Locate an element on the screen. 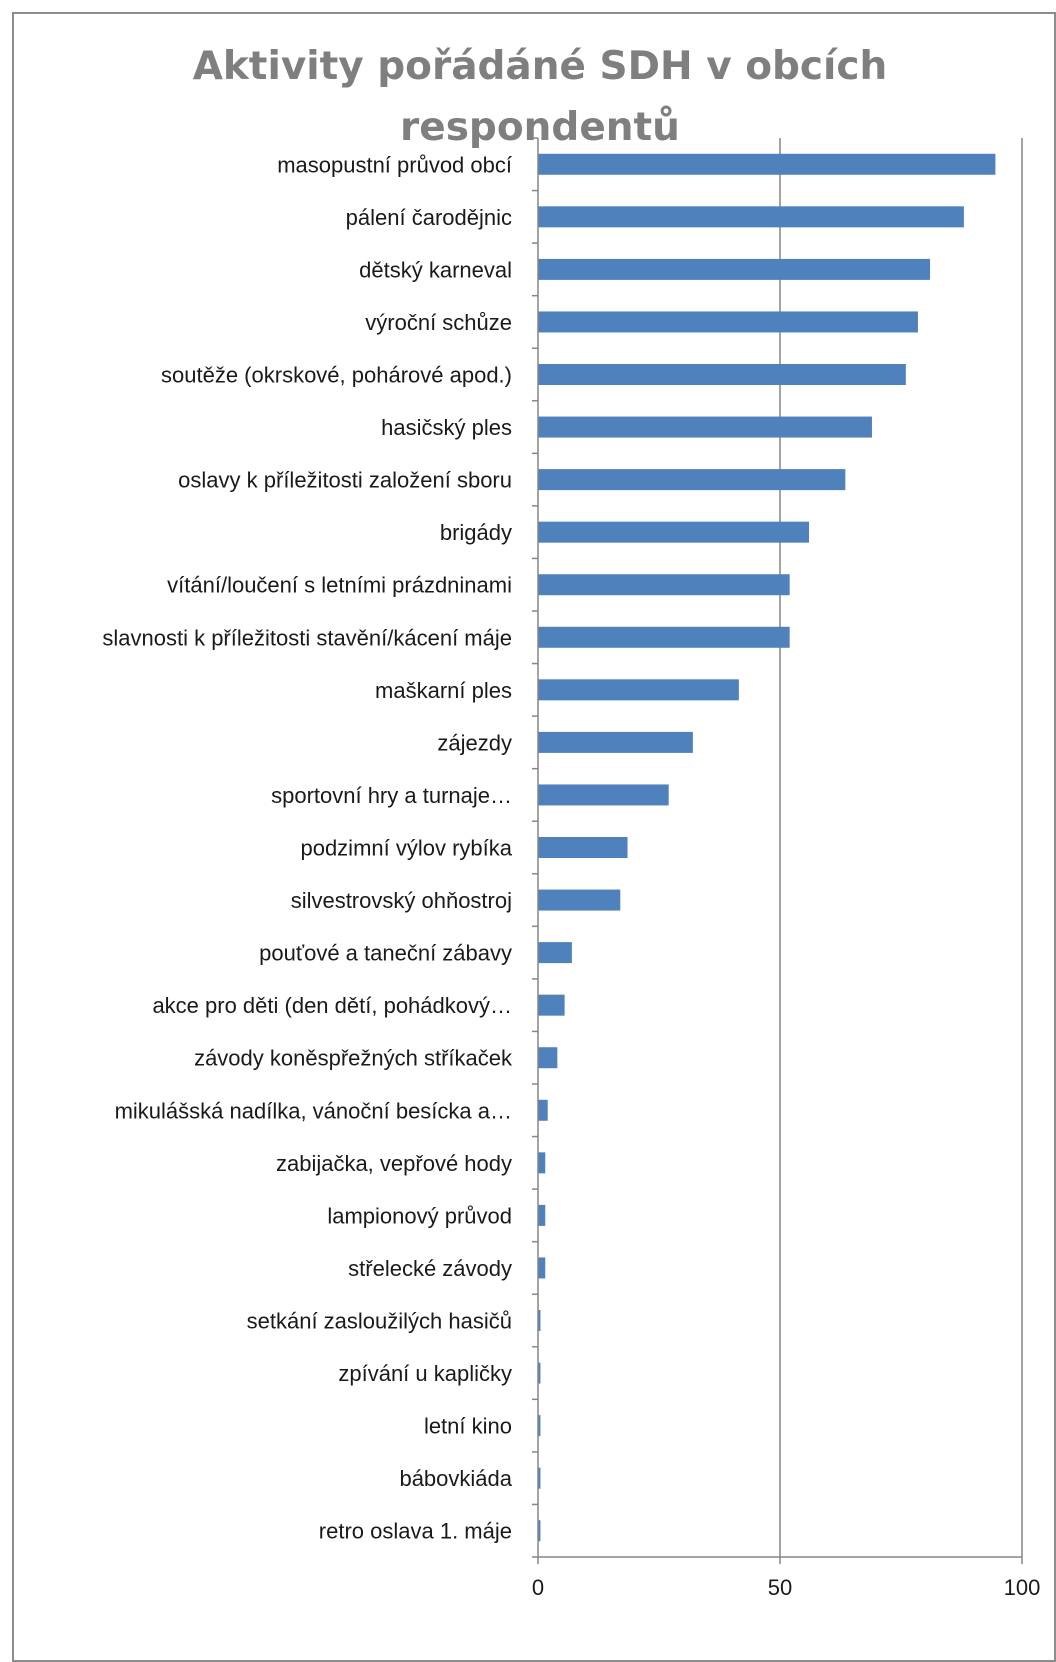 The width and height of the screenshot is (1056, 1662). category-label-19: zabijačka, vepřové hody is located at coordinates (394, 1163).